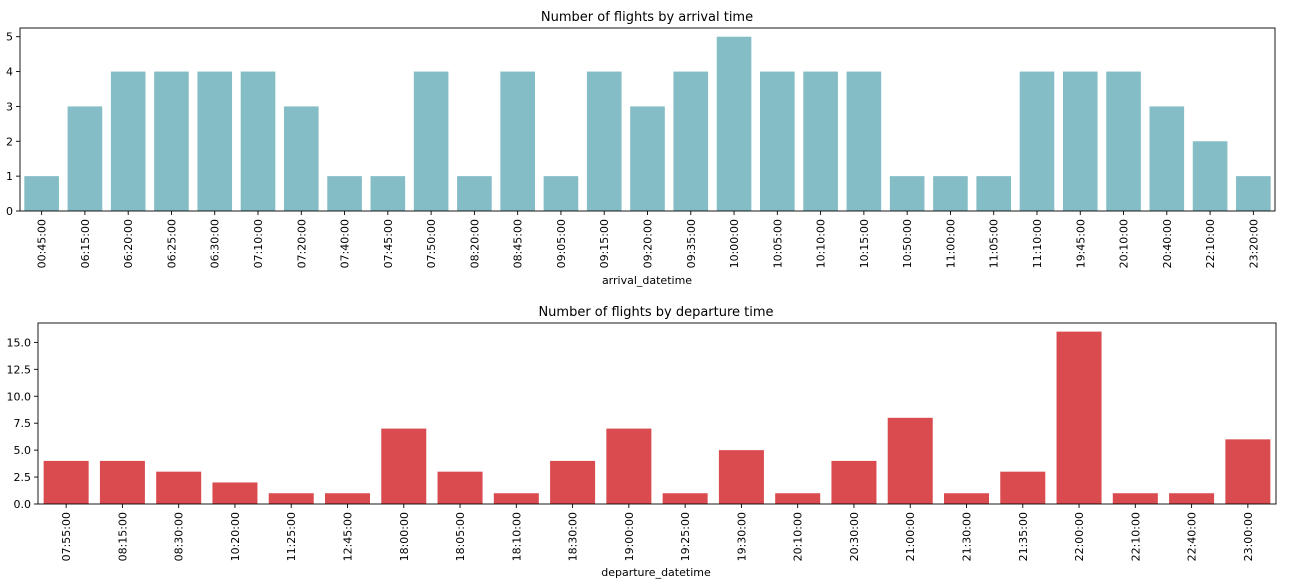  I want to click on departure-x-tick-label: 21:35:00, so click(1023, 536).